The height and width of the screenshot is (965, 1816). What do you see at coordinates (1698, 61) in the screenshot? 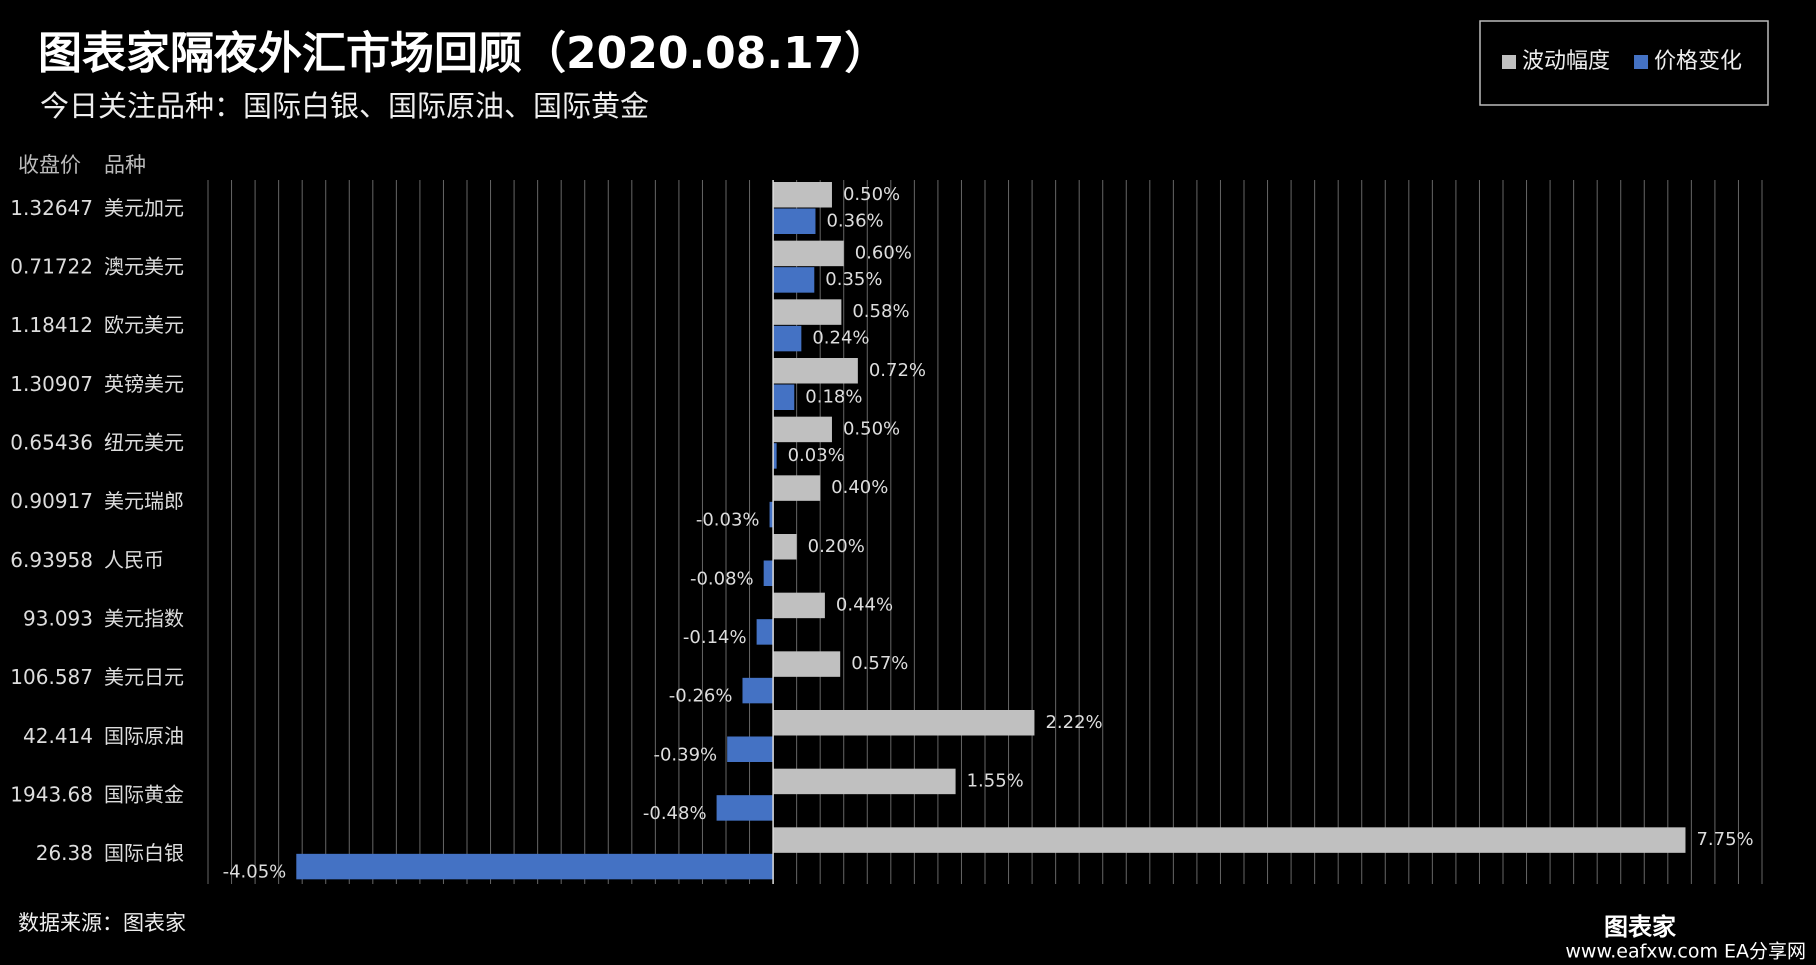
I see `legend-label: 价格变化` at bounding box center [1698, 61].